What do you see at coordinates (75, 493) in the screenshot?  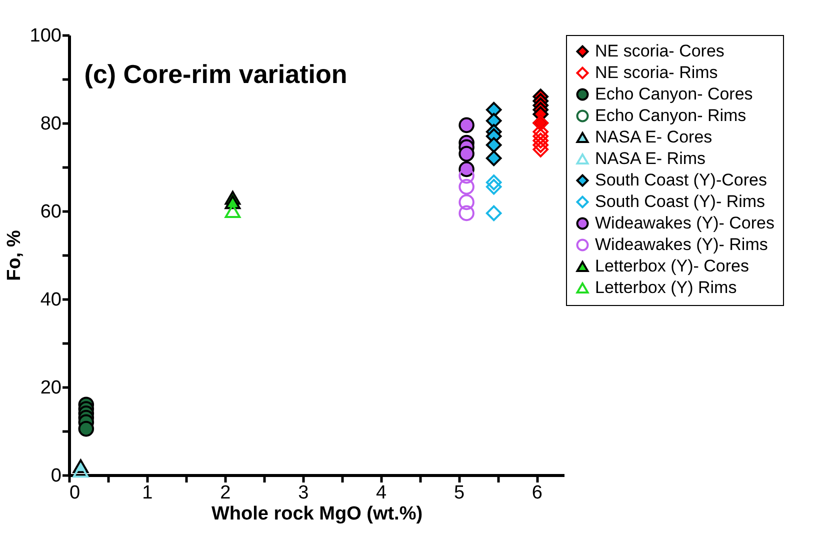 I see `x-tick-label: 0` at bounding box center [75, 493].